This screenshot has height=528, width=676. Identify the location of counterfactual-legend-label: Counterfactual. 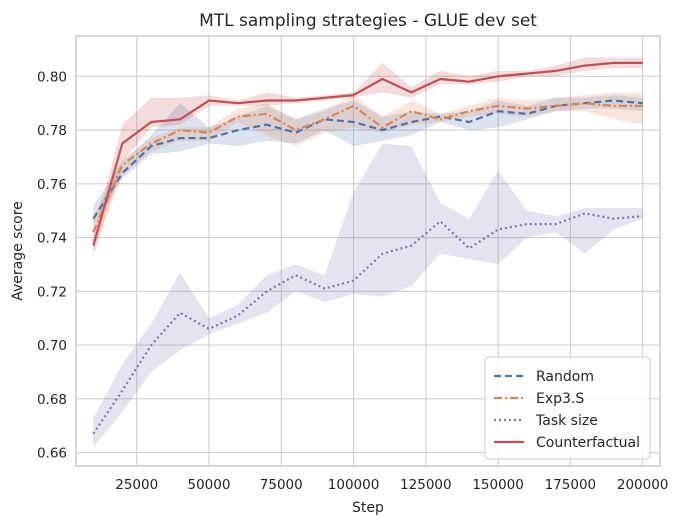
(588, 443).